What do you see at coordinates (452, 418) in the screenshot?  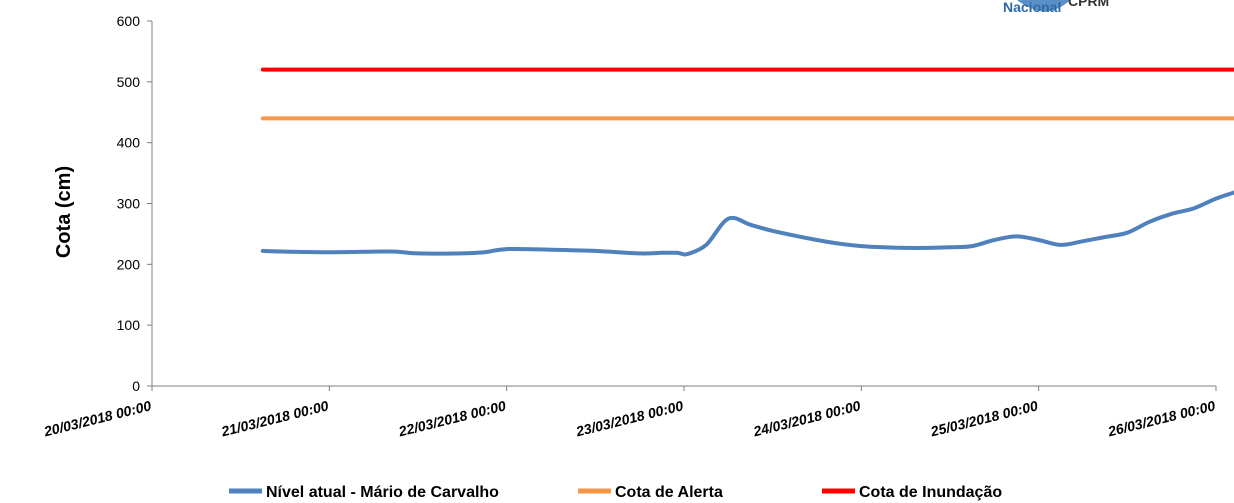 I see `x-tick-label: 22/03/2018 00:00` at bounding box center [452, 418].